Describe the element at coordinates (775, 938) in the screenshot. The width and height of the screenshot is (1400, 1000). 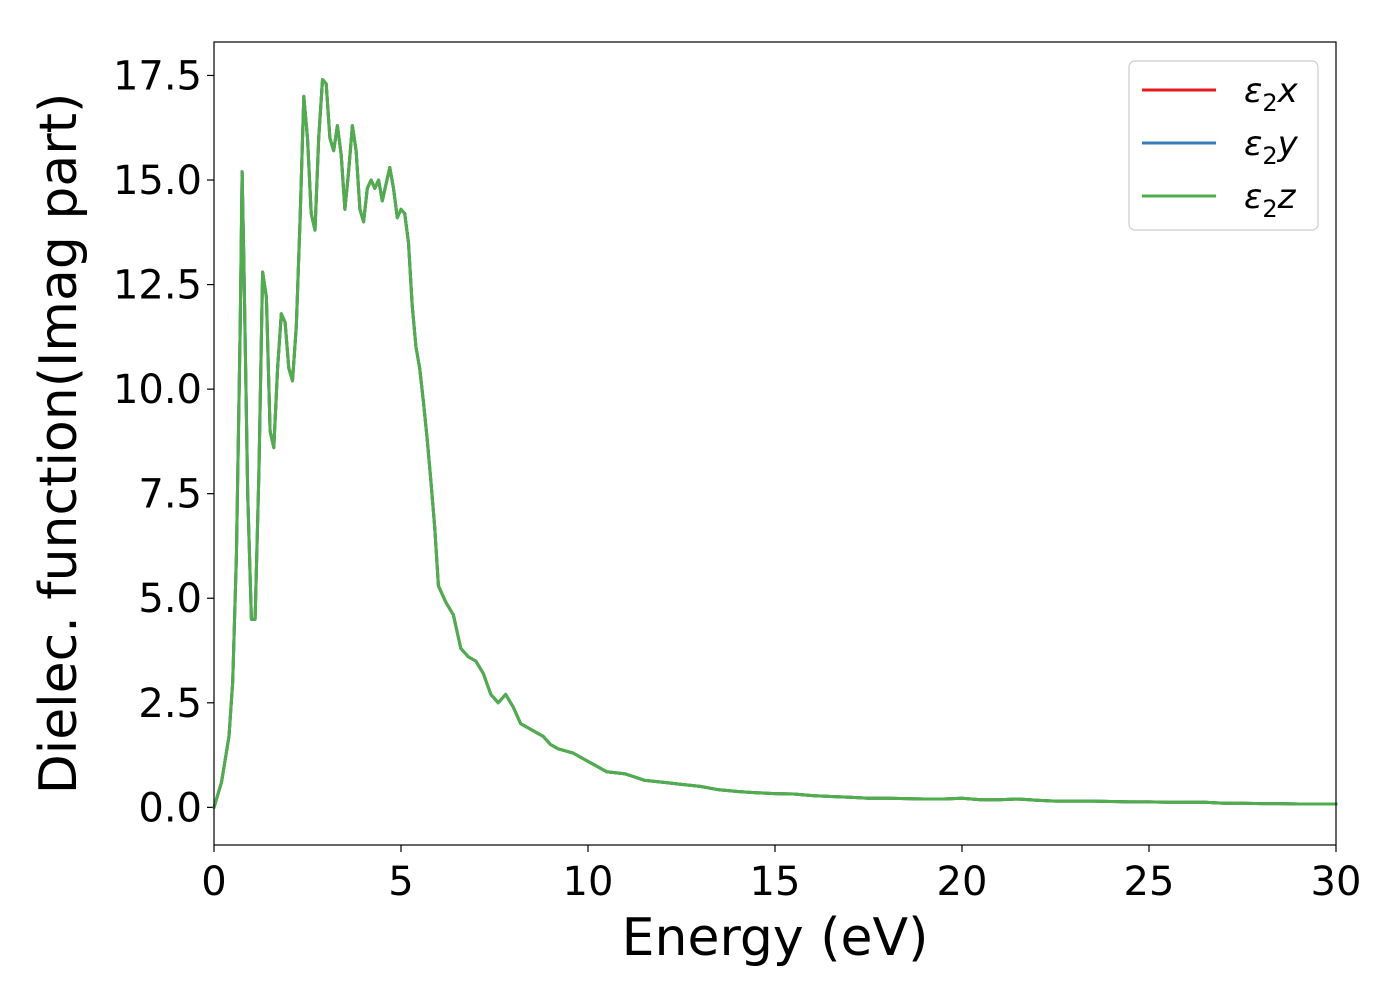
I see `x-axis-label: Energy (eV)` at that location.